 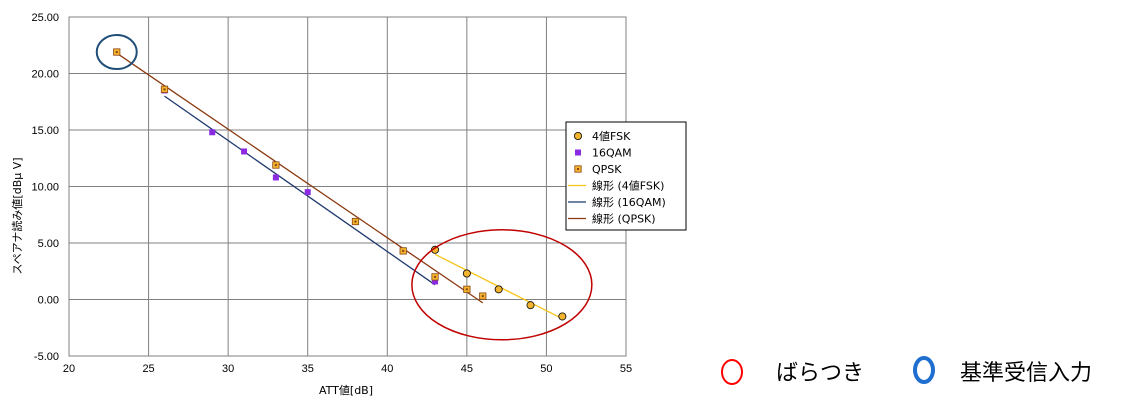 I want to click on y-tick-label: -5.00, so click(x=46, y=357).